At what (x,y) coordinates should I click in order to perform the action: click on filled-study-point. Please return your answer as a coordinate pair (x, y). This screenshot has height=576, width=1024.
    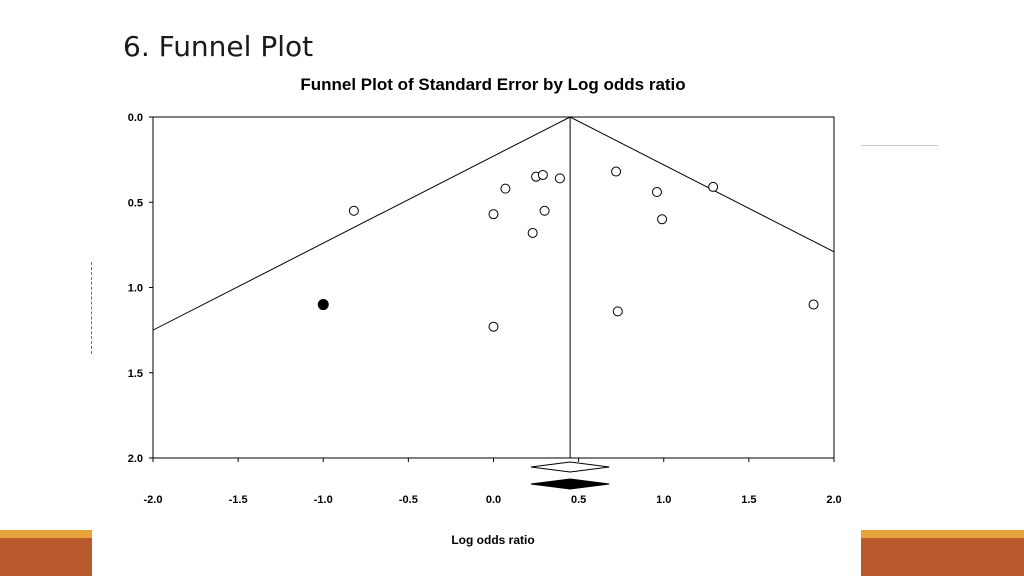
    Looking at the image, I should click on (323, 305).